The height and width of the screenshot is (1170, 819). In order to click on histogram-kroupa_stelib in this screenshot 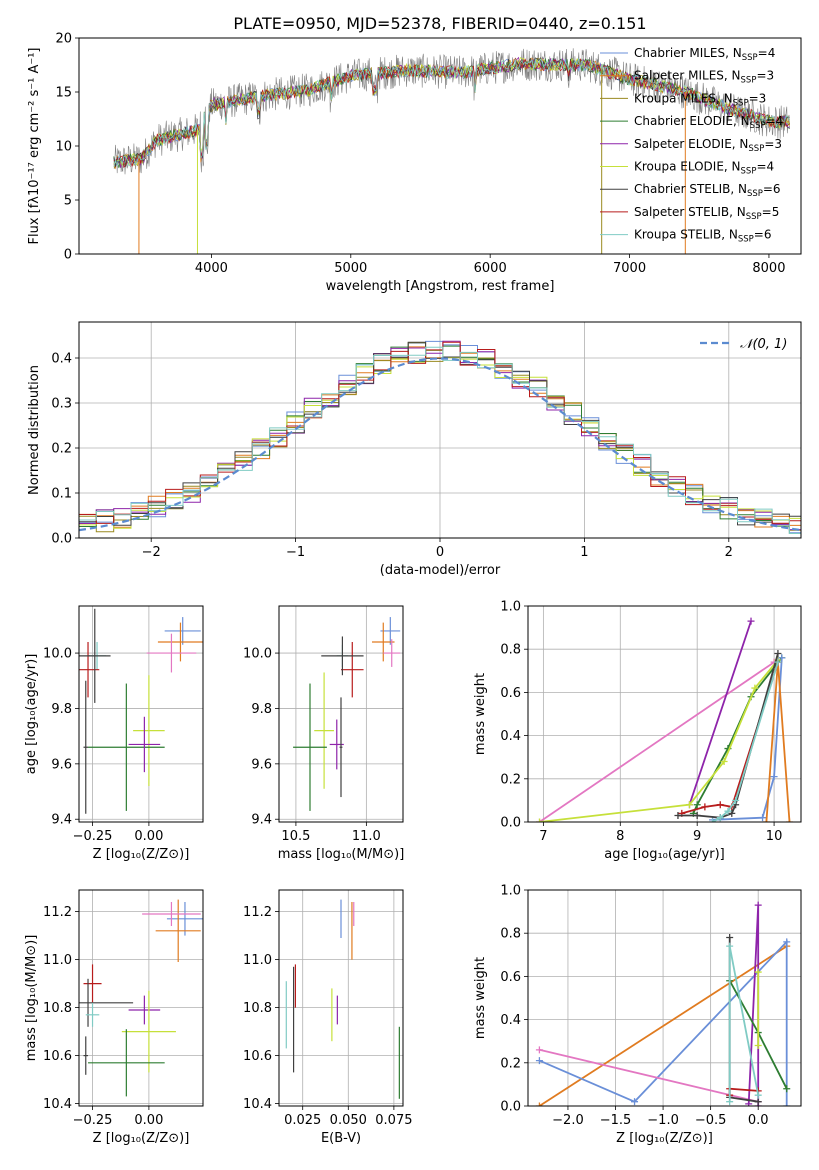, I will do `click(440, 440)`.